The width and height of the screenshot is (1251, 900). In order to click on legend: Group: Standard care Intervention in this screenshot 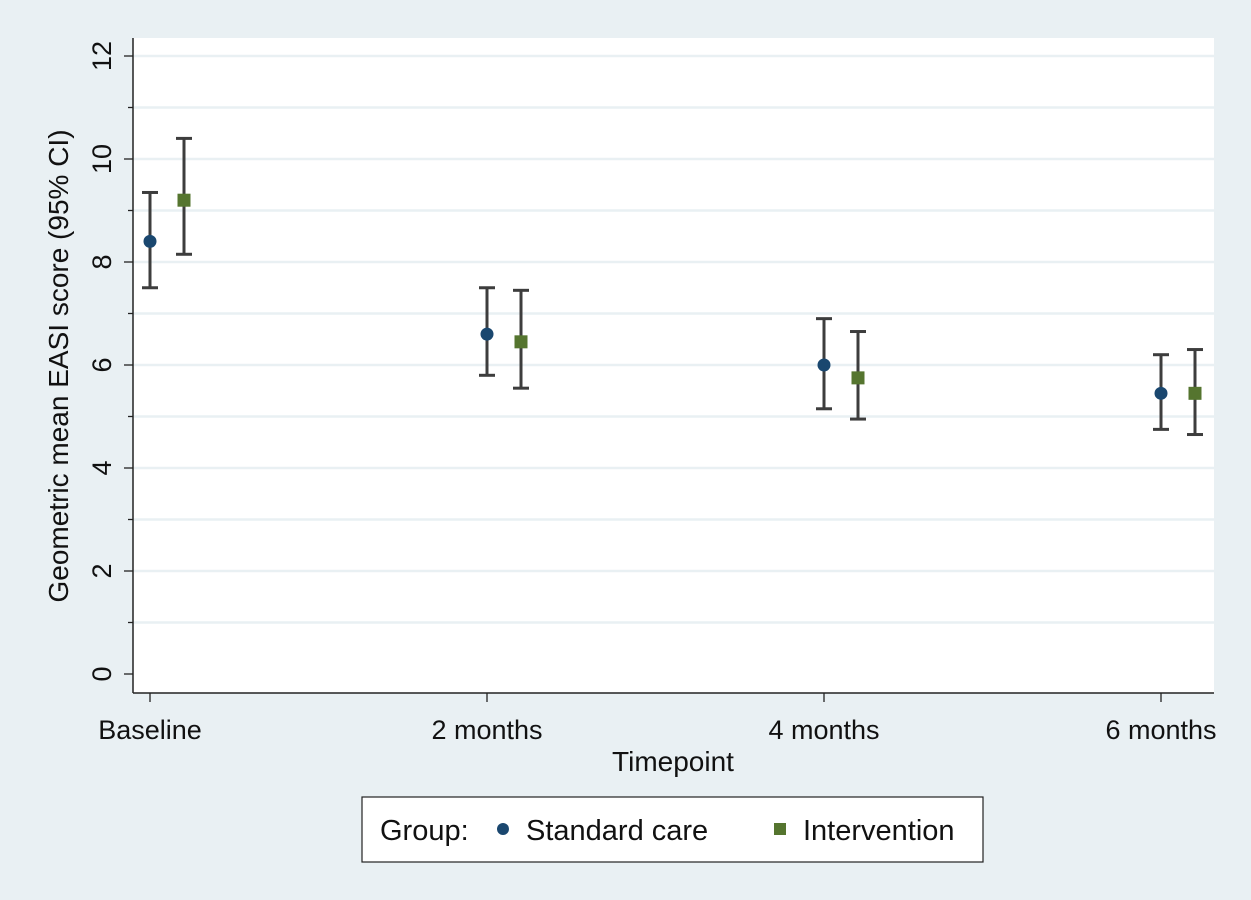, I will do `click(672, 829)`.